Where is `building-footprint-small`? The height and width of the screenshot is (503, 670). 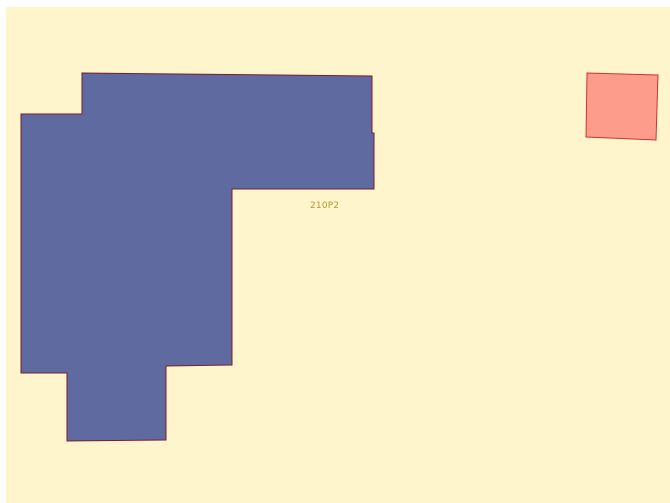 building-footprint-small is located at coordinates (622, 106).